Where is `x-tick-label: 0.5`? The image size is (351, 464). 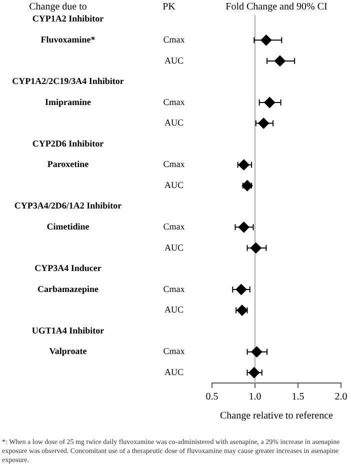
x-tick-label: 0.5 is located at coordinates (212, 397).